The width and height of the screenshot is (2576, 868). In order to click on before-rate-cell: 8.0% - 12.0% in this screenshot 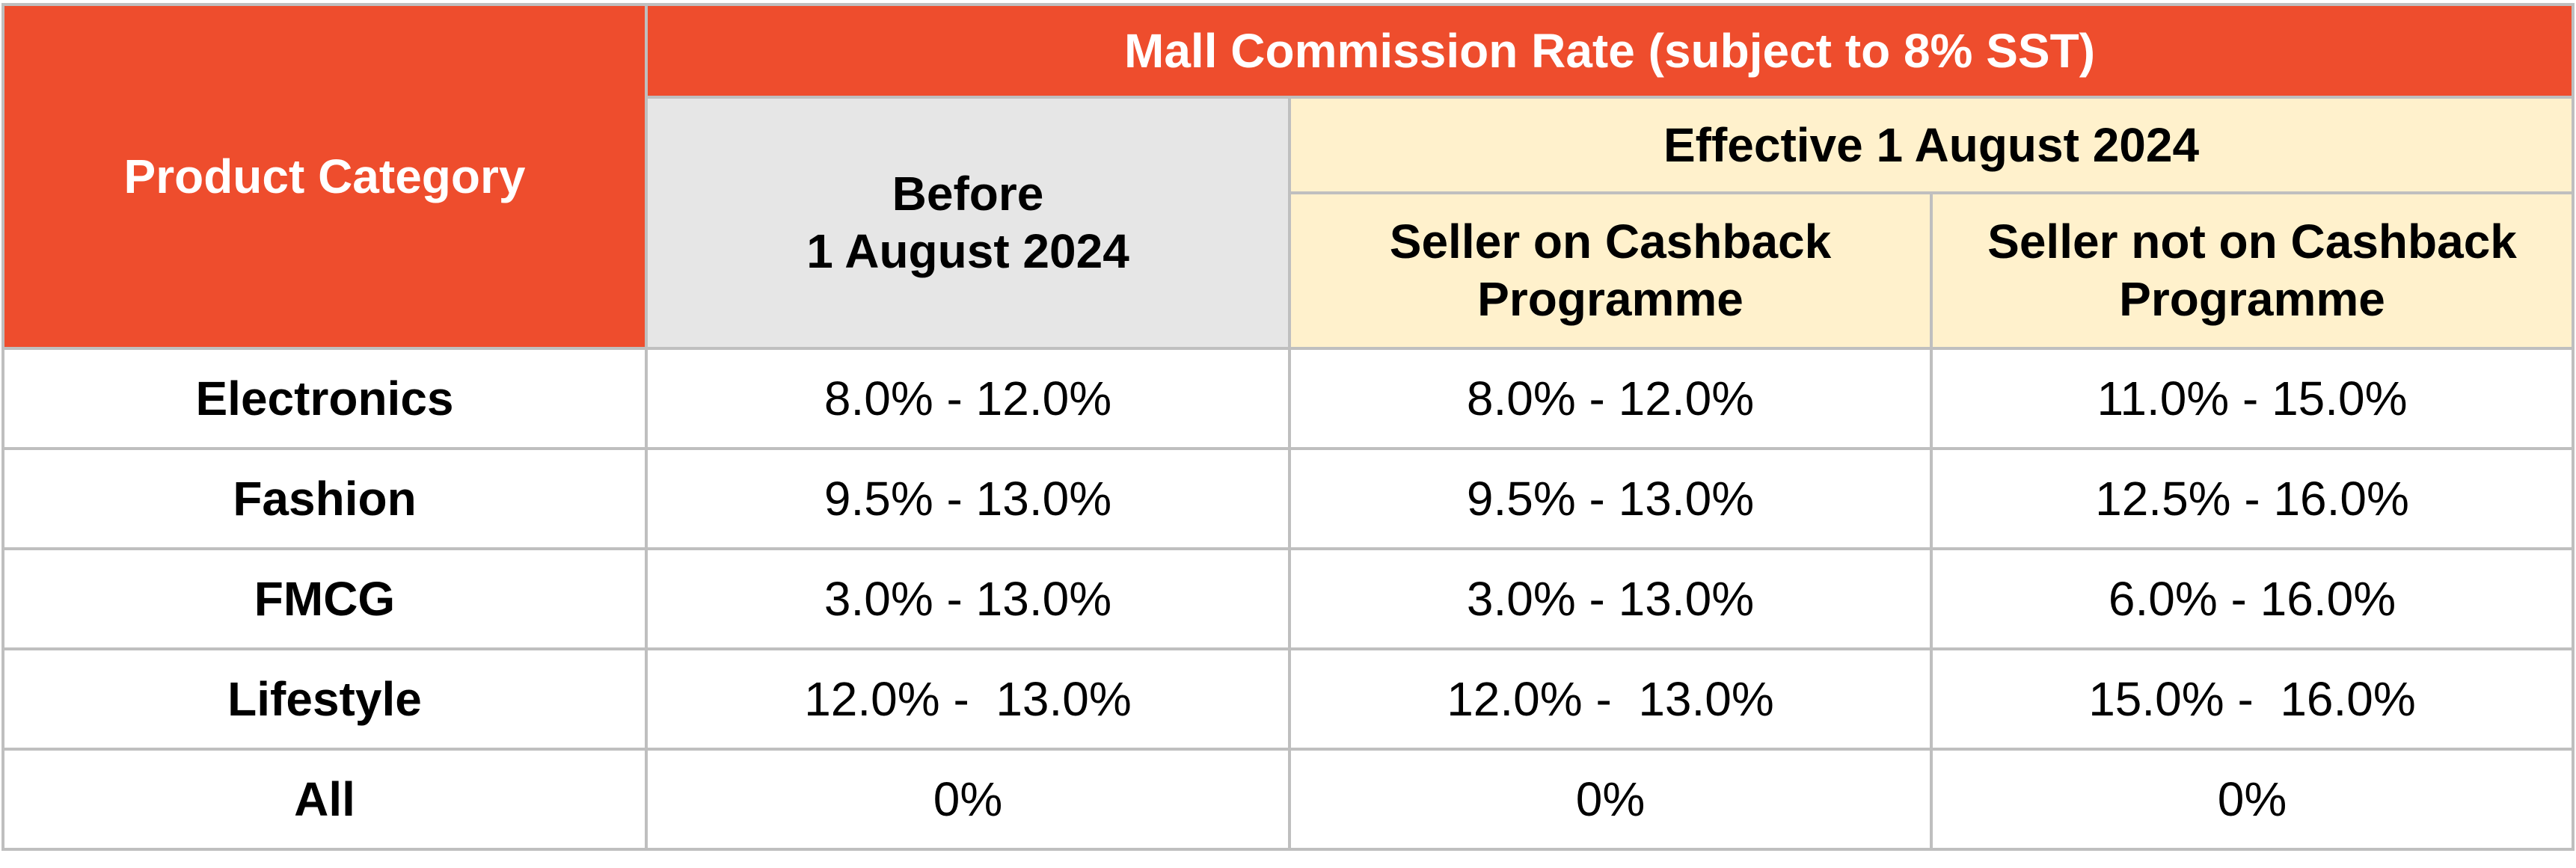, I will do `click(968, 398)`.